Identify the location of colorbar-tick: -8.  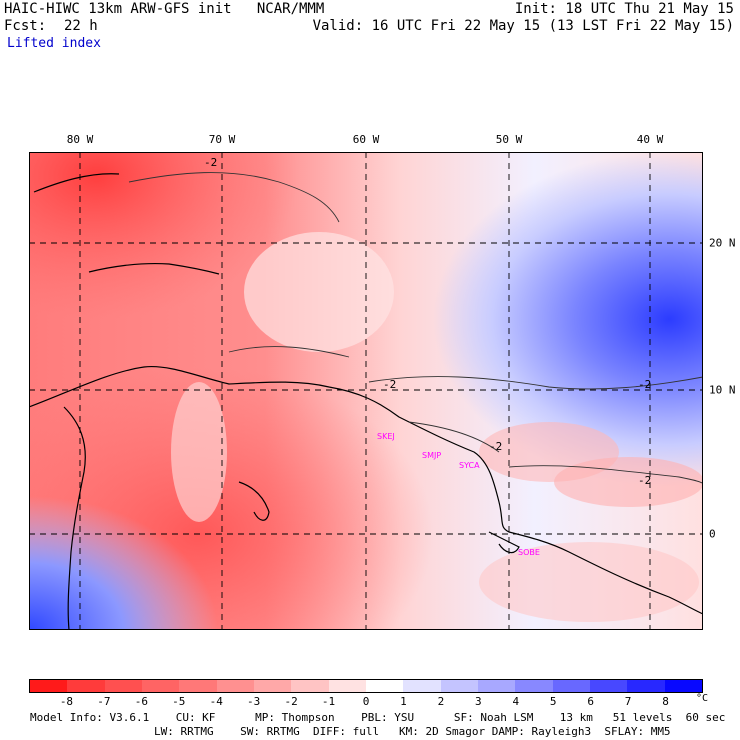
(66, 701).